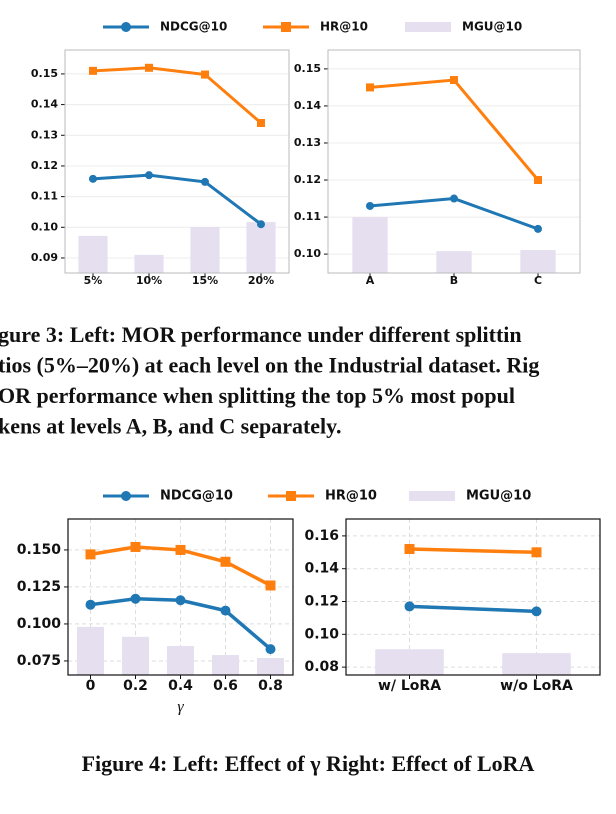  What do you see at coordinates (135, 686) in the screenshot?
I see `x-tick-label: 0.2` at bounding box center [135, 686].